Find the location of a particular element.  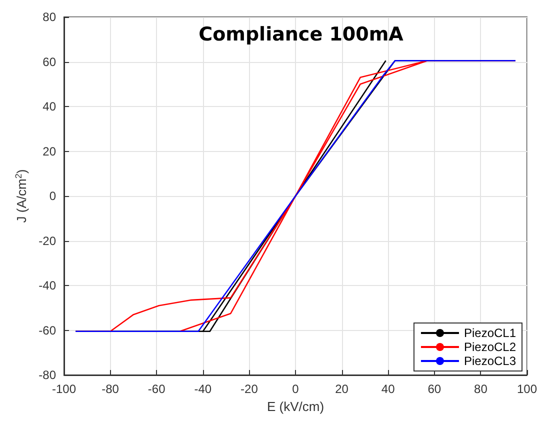

y-tick-label: 40 is located at coordinates (49, 107).